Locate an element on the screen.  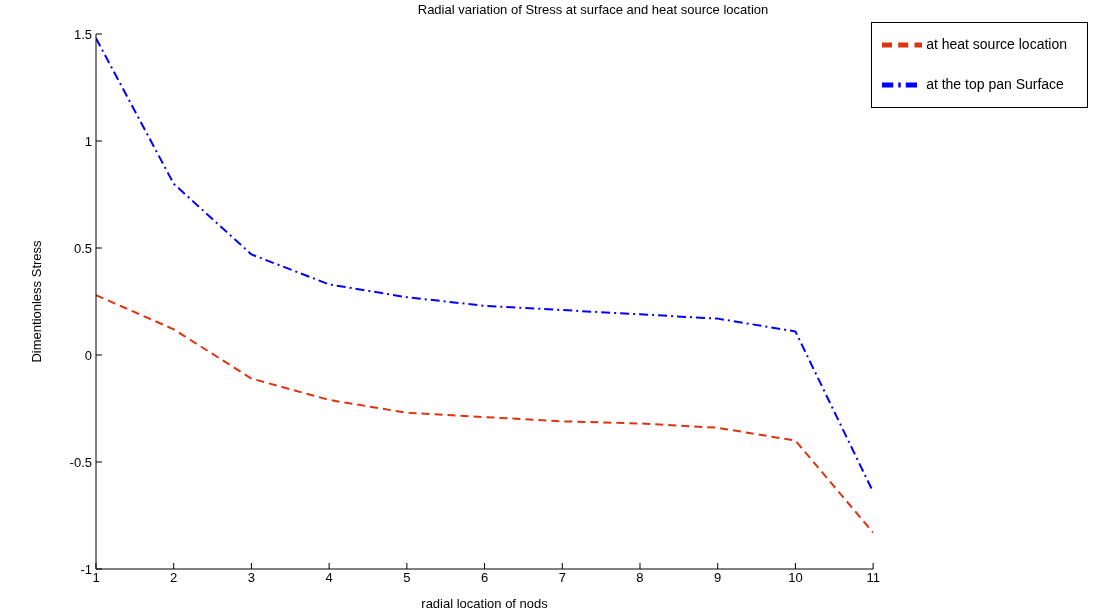
x-axis-title: radial location of nods is located at coordinates (485, 603).